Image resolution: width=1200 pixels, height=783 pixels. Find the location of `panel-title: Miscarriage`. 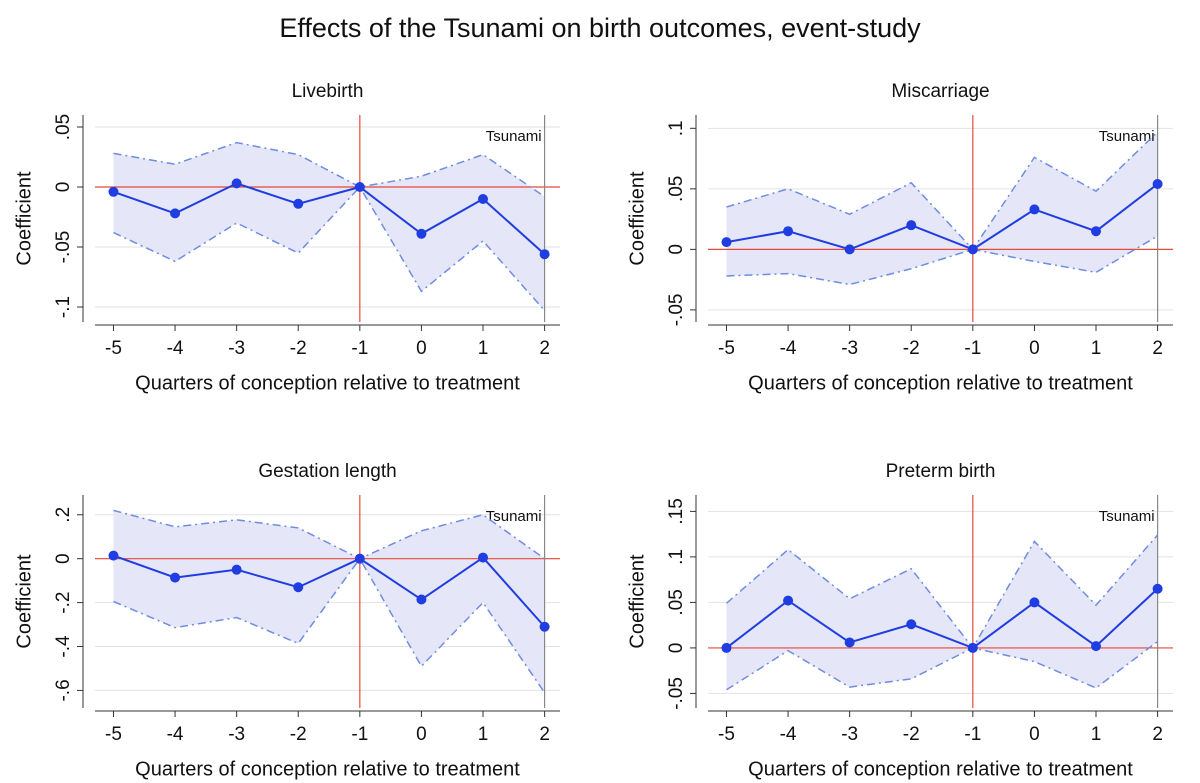

panel-title: Miscarriage is located at coordinates (940, 91).